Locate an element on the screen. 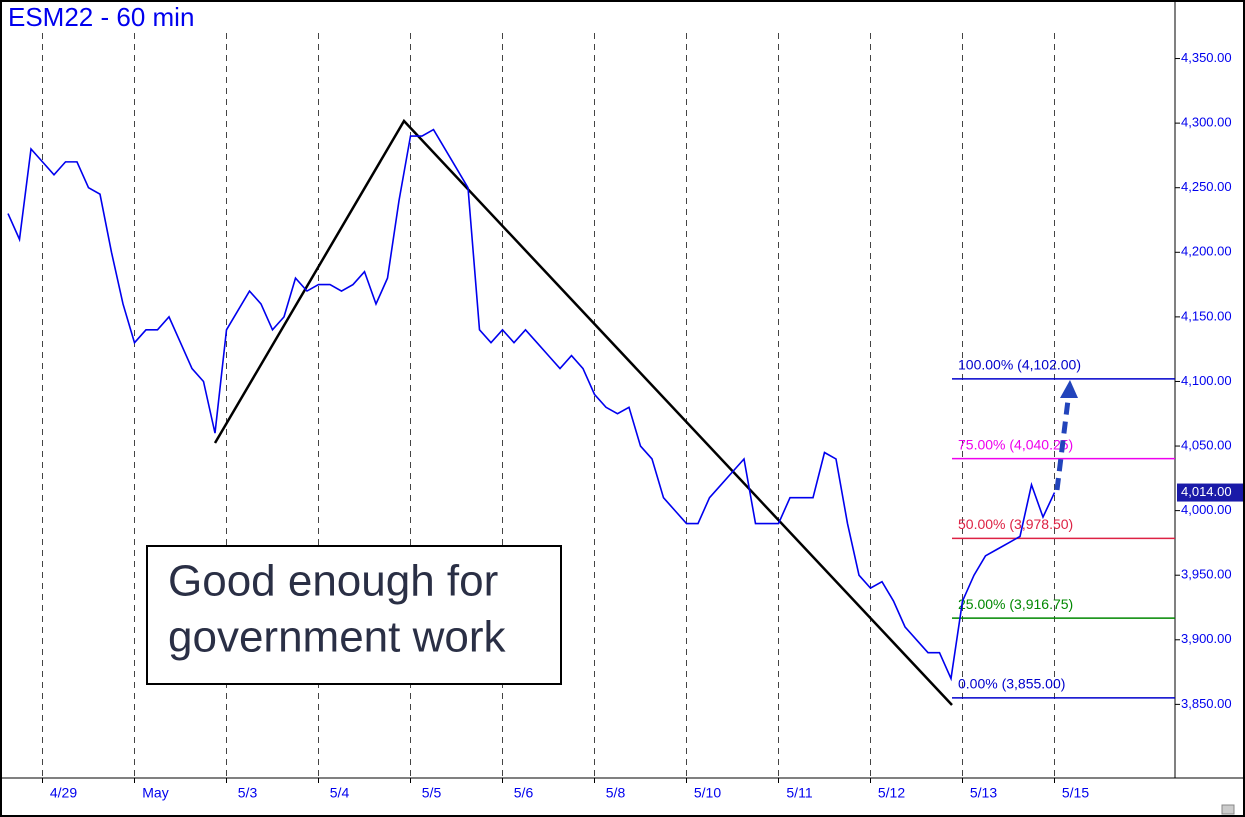 Image resolution: width=1245 pixels, height=817 pixels. fib-level-label: 25.00% (3,916.75) is located at coordinates (1015, 604).